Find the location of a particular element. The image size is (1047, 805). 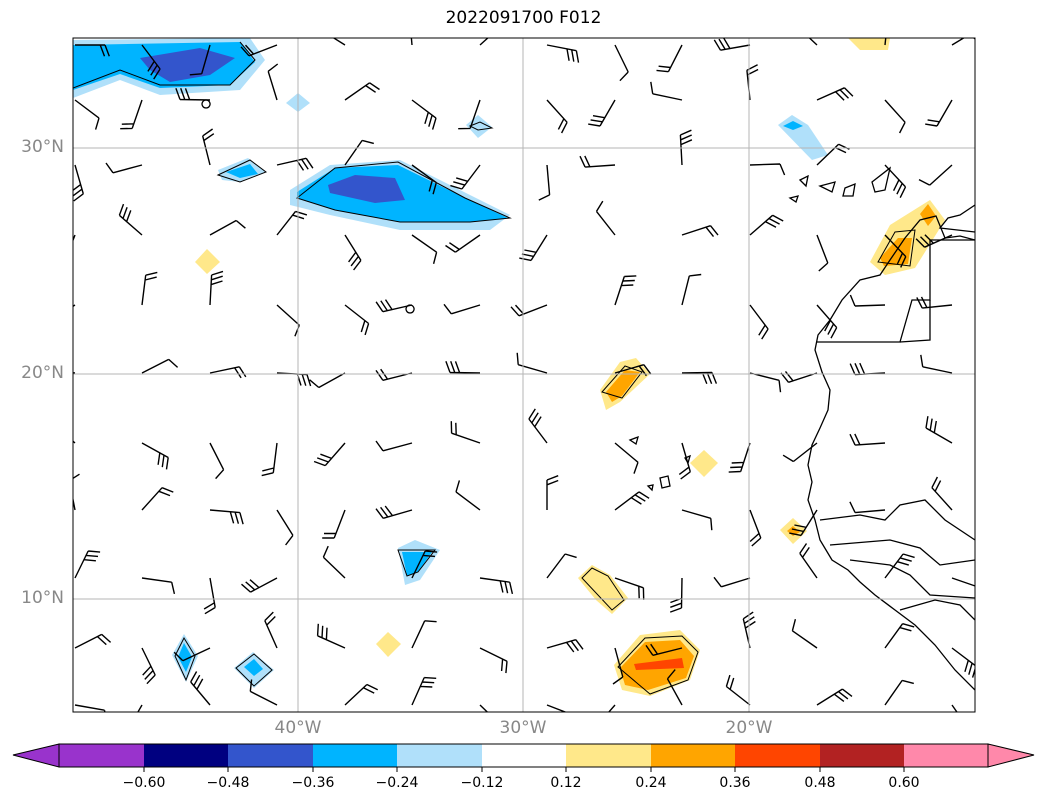

colorbar-tick-label: 0.48 is located at coordinates (820, 783).